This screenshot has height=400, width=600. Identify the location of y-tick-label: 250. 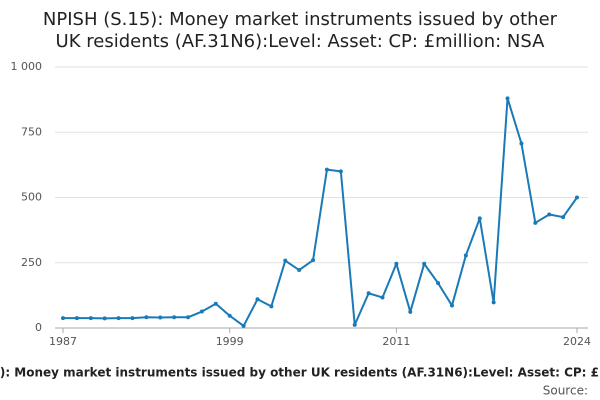
(31, 262).